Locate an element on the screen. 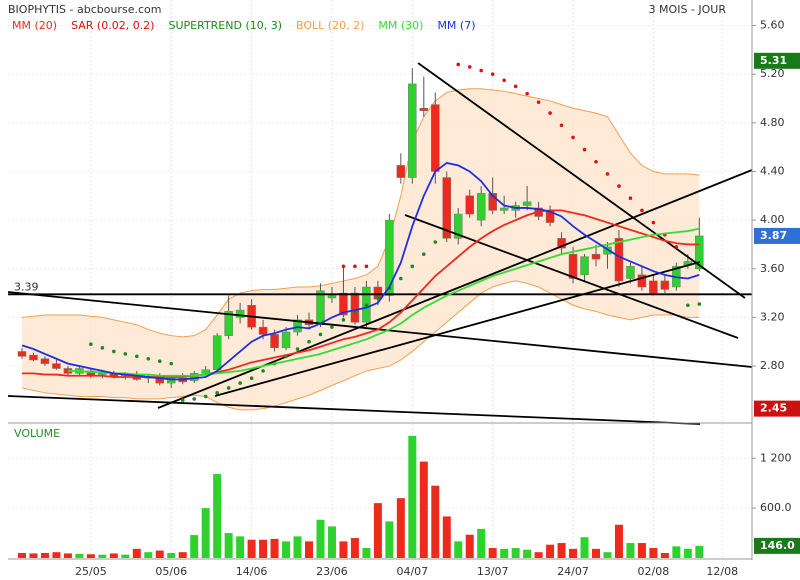 The width and height of the screenshot is (800, 580). price-badge-label: 2.45 is located at coordinates (773, 408).